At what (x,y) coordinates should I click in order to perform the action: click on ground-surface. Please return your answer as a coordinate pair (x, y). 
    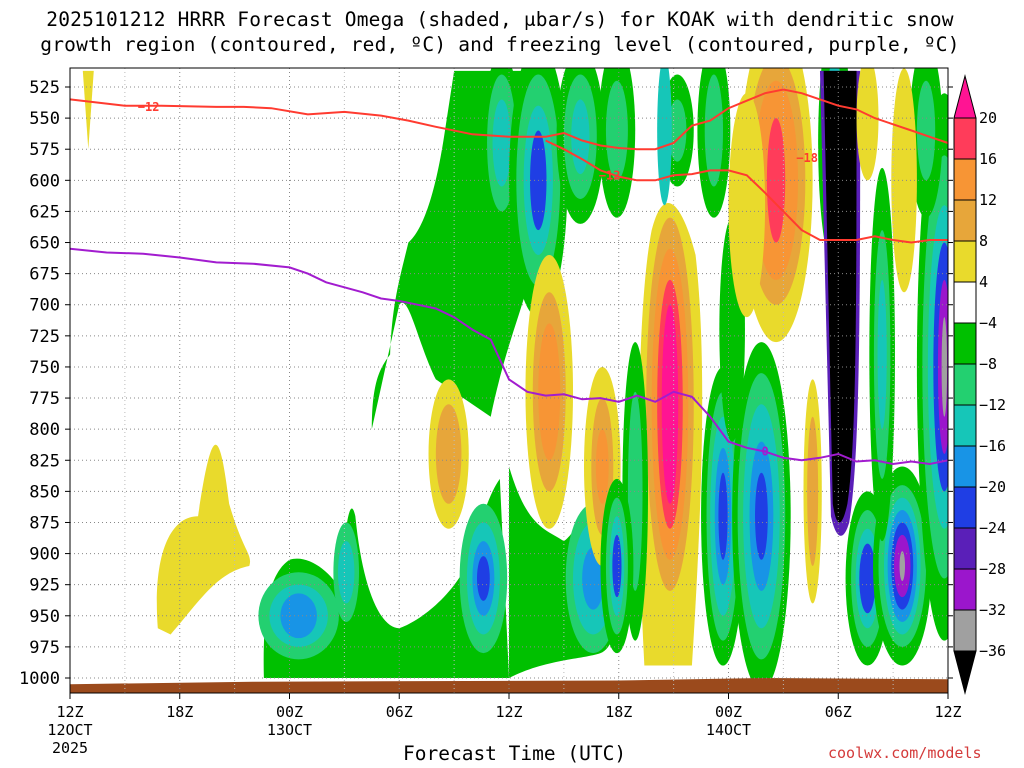
    Looking at the image, I should click on (509, 685).